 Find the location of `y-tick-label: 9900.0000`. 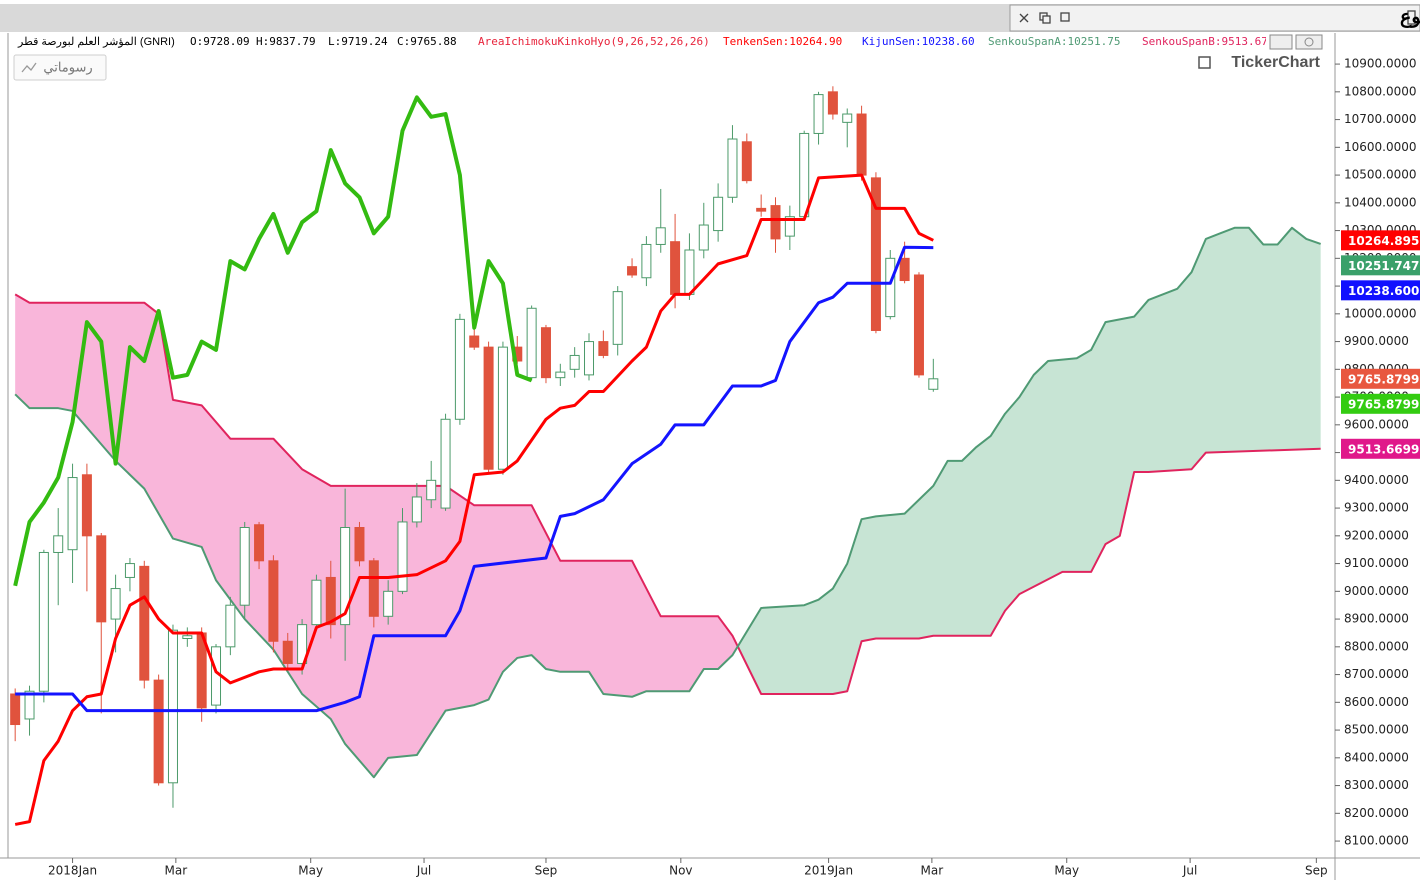

y-tick-label: 9900.0000 is located at coordinates (1376, 341).